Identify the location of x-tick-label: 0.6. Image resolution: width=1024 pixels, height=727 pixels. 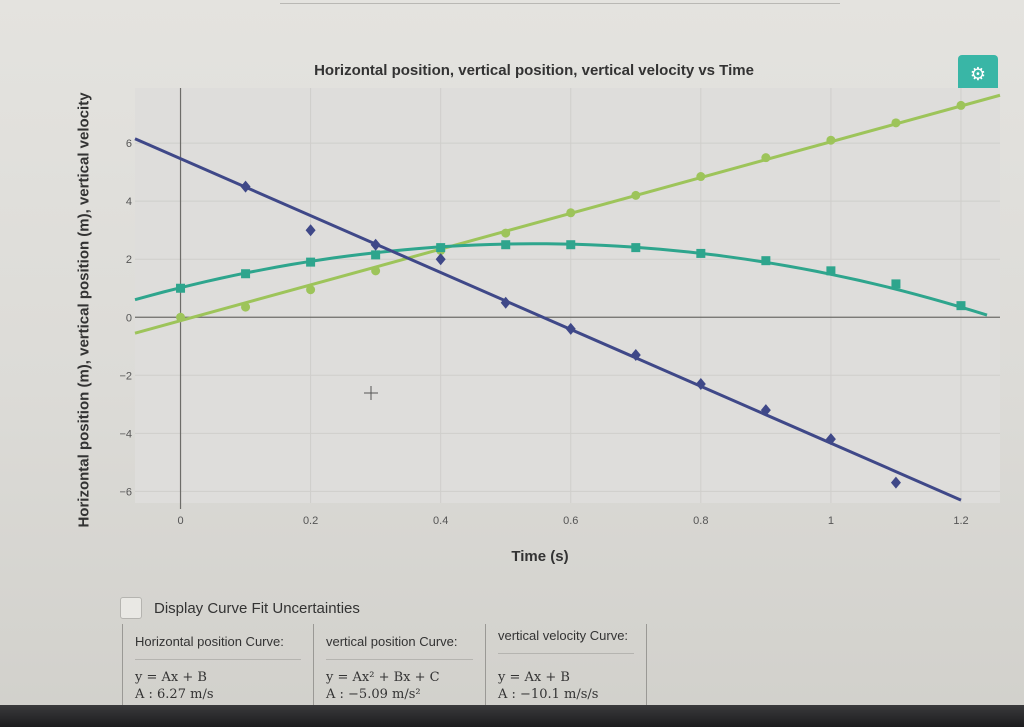
(570, 521).